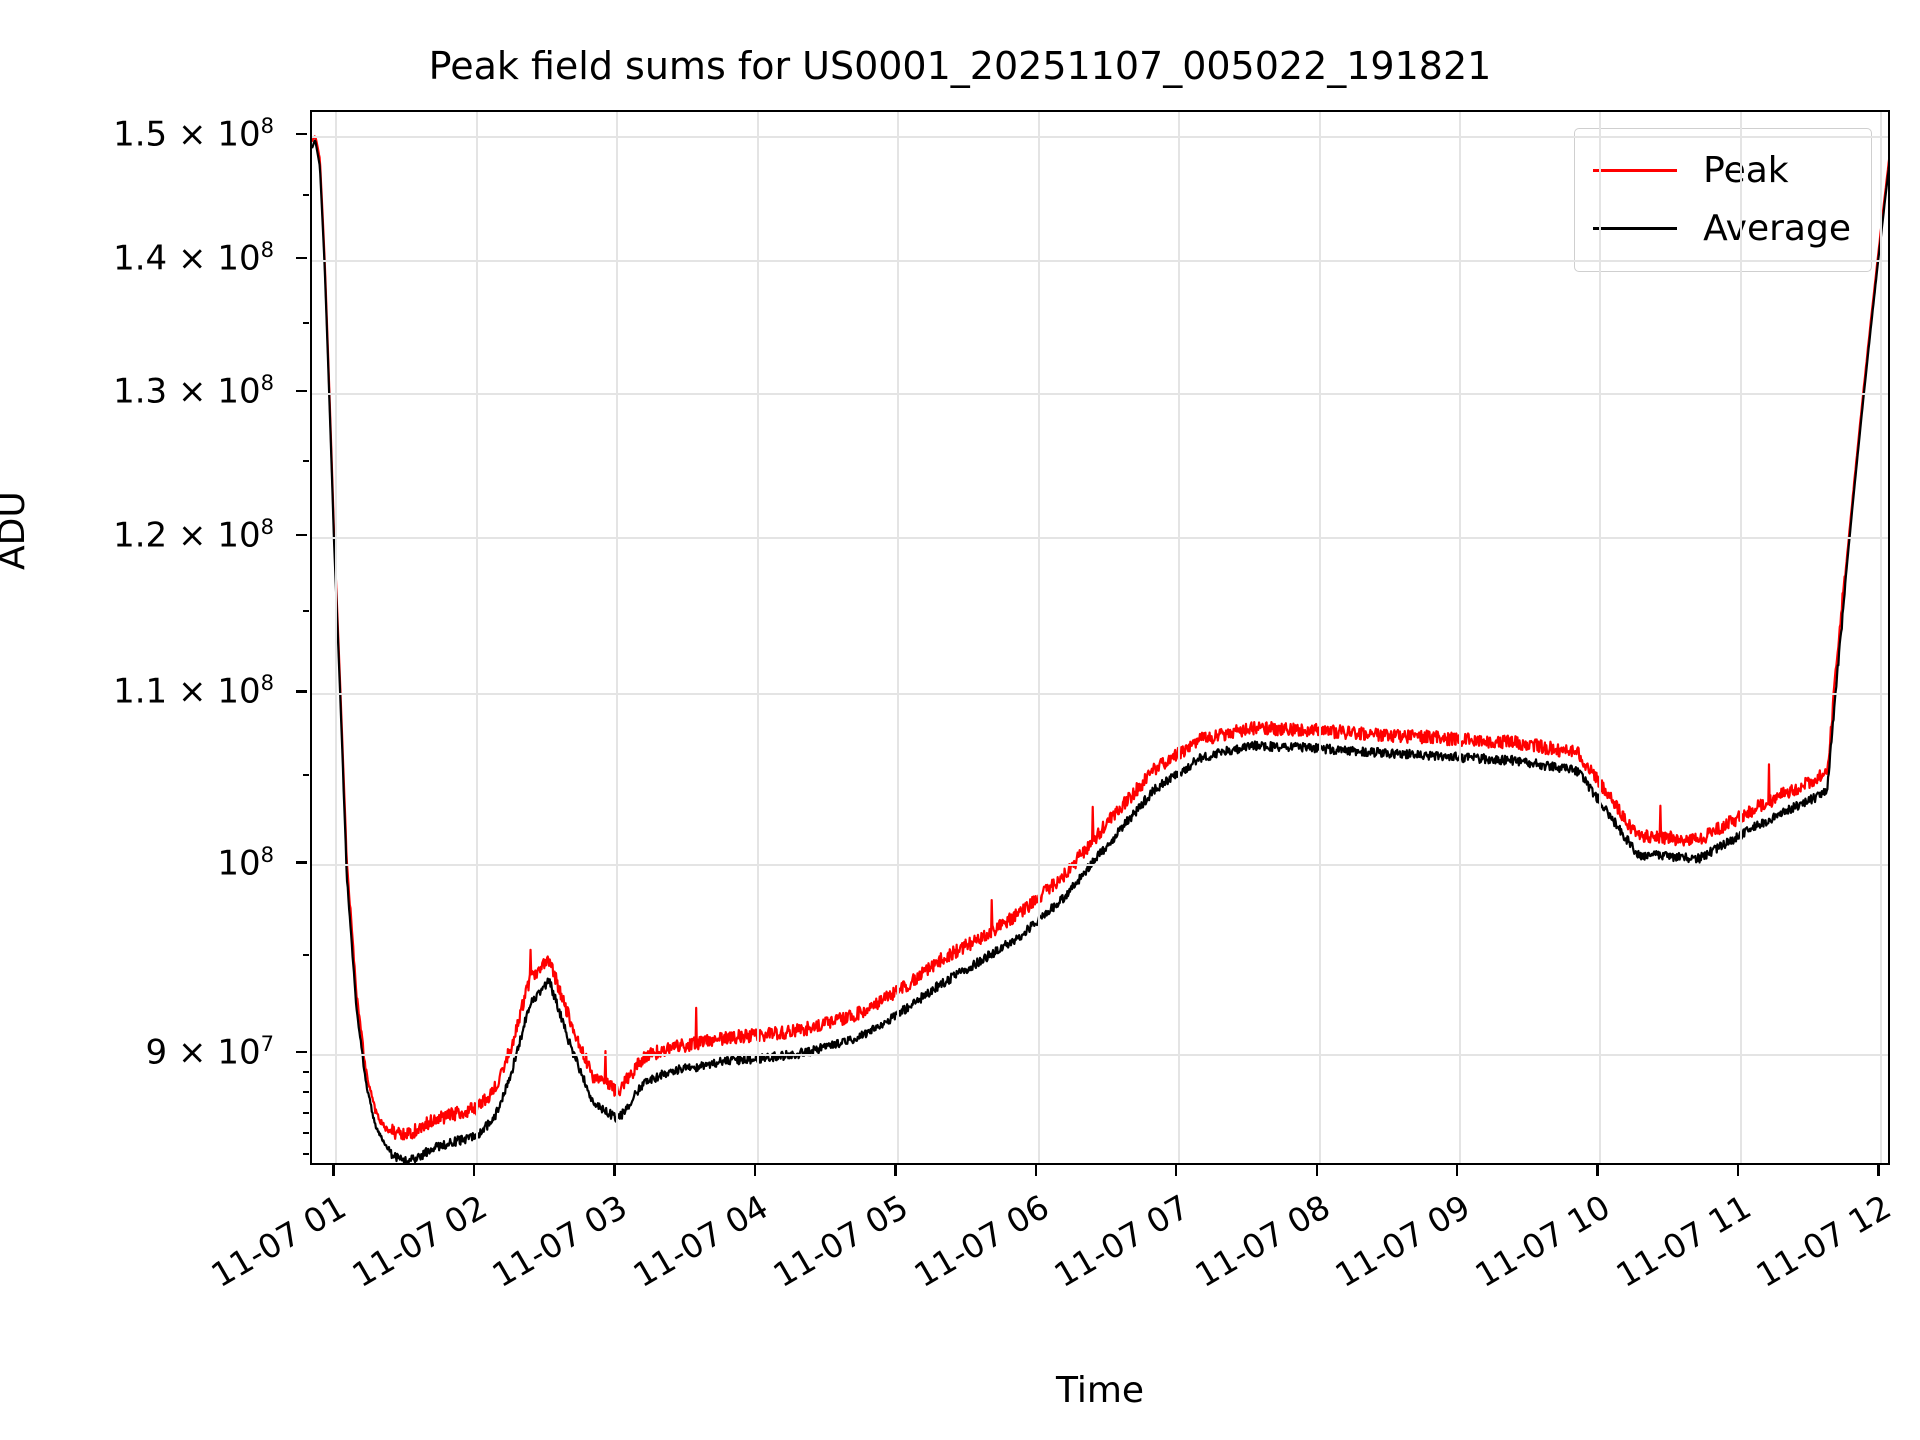 The image size is (1920, 1440). What do you see at coordinates (267, 1044) in the screenshot?
I see `y-tick-exponent: 7` at bounding box center [267, 1044].